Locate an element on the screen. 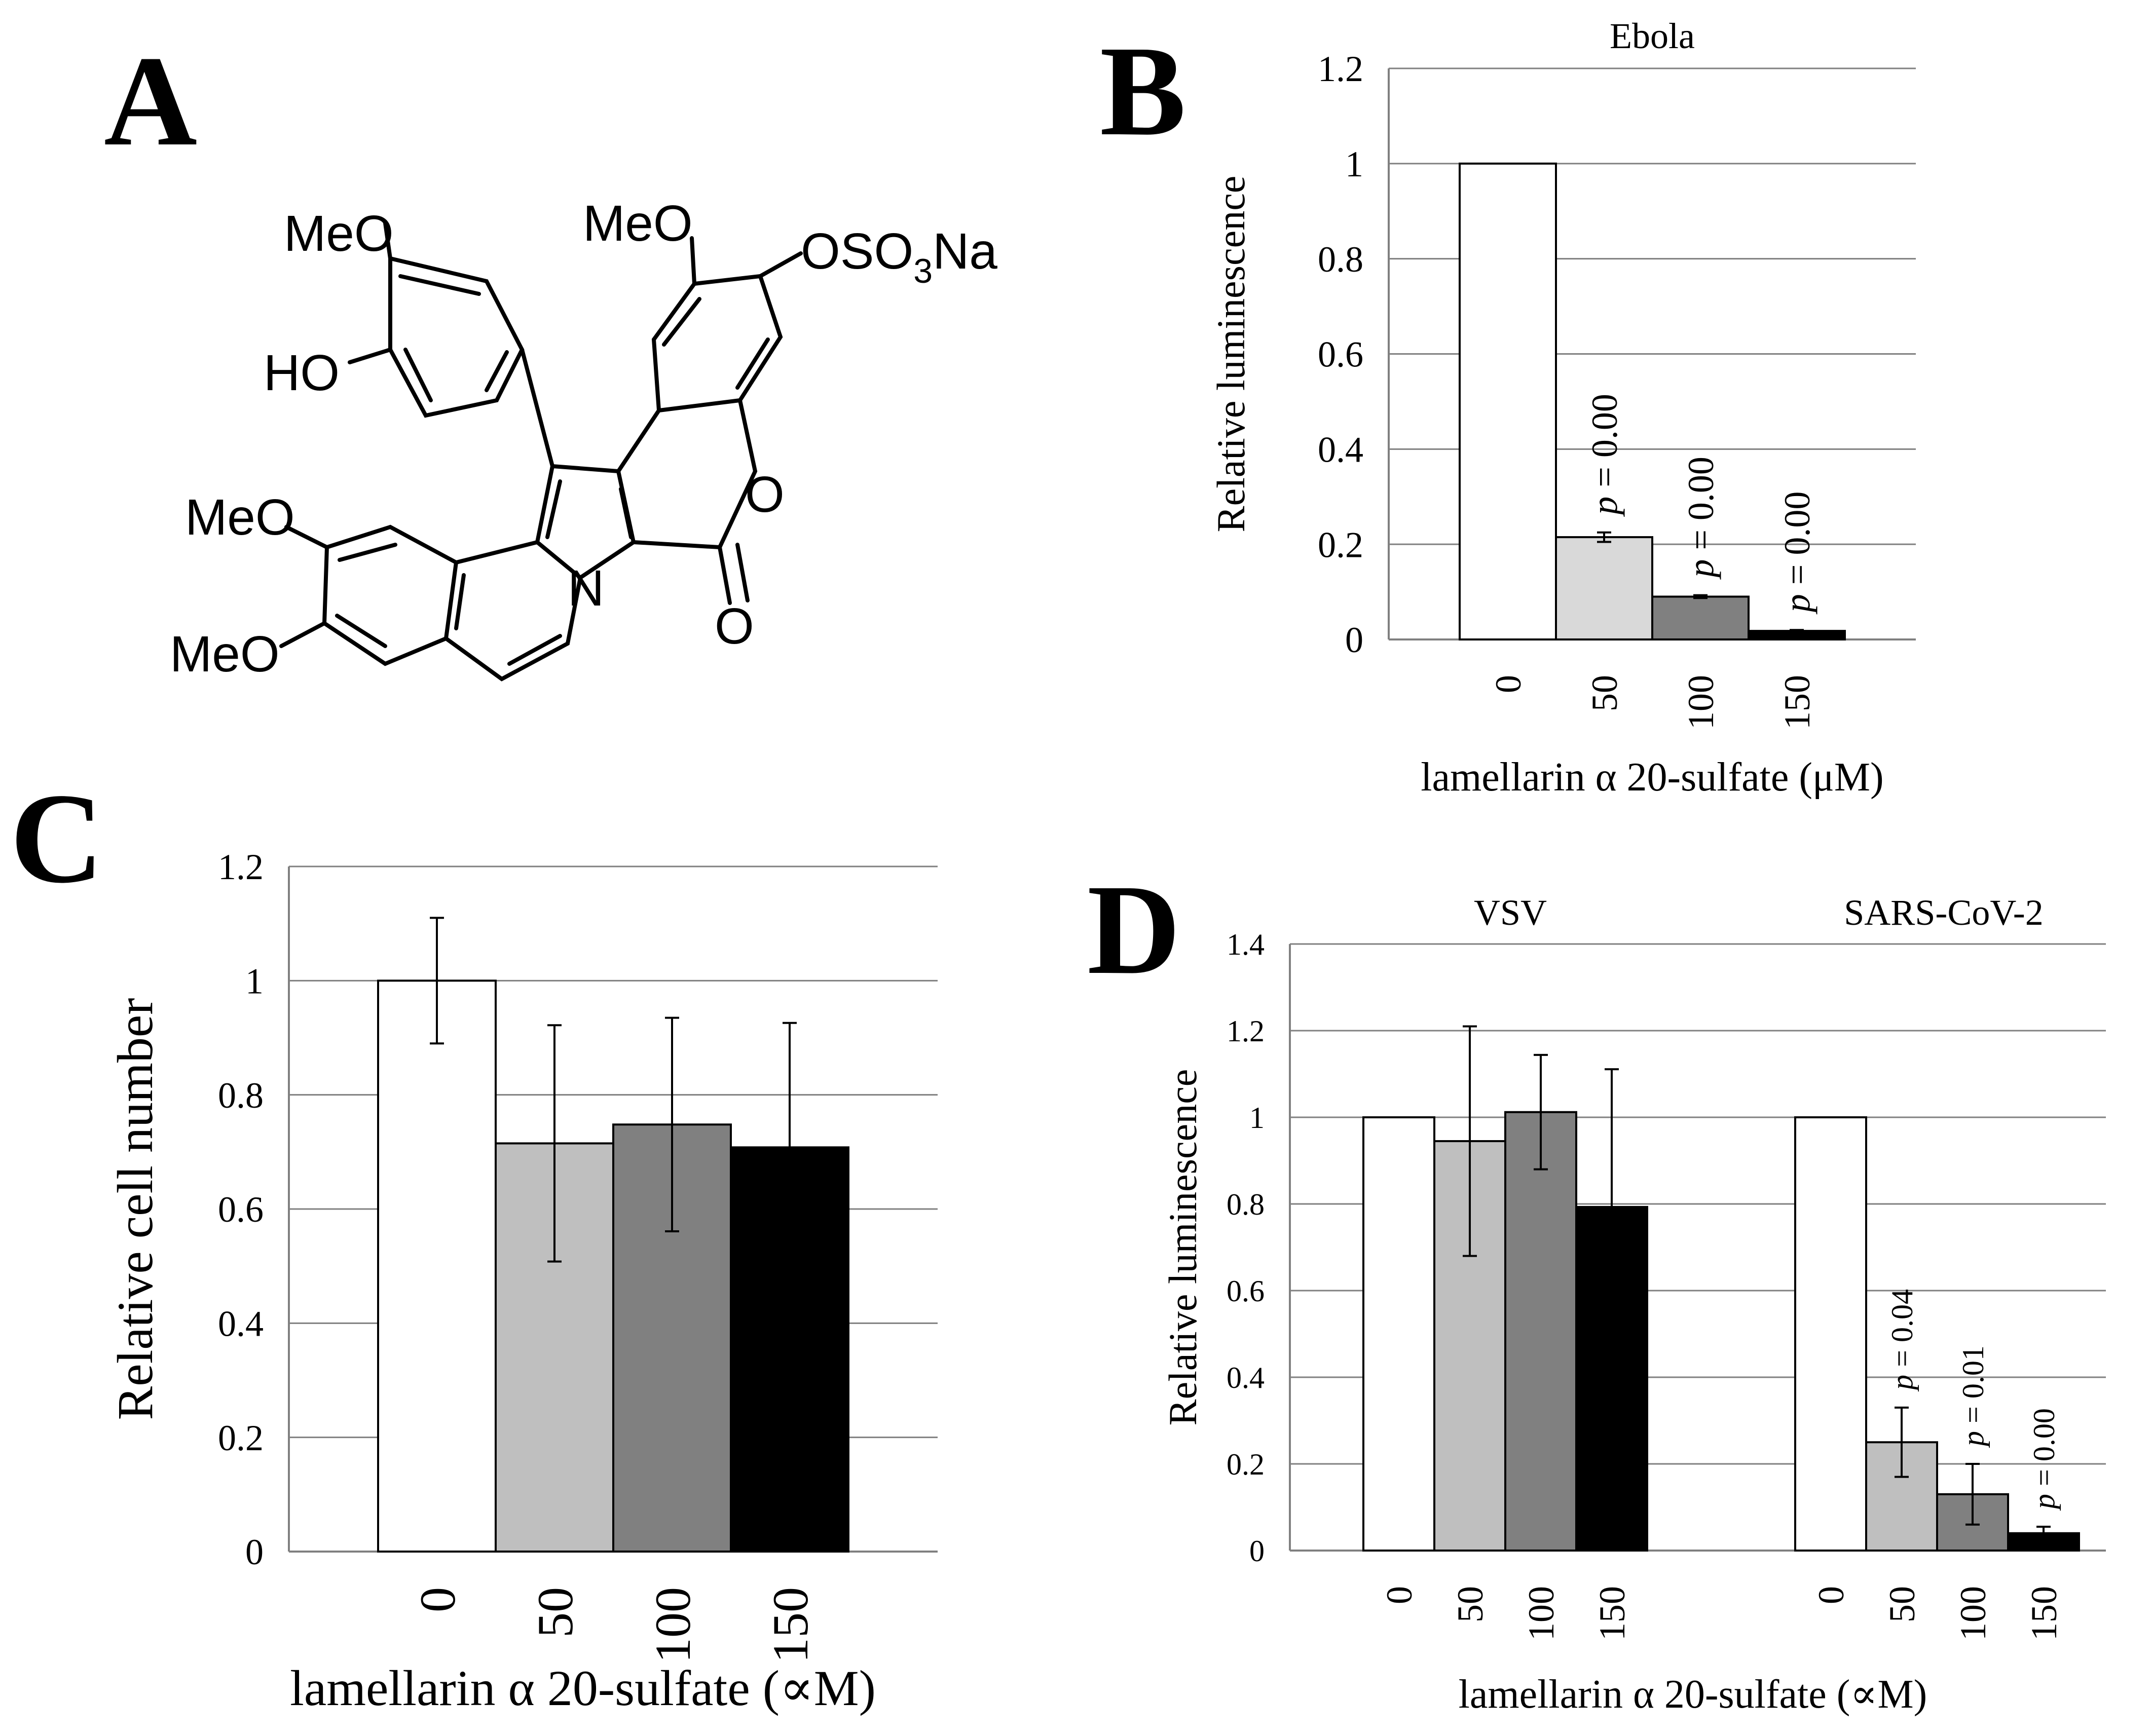 Image resolution: width=2152 pixels, height=1736 pixels. chemical-structure: MeO HO MeO OSO3Na MeO MeO N O O is located at coordinates (583, 439).